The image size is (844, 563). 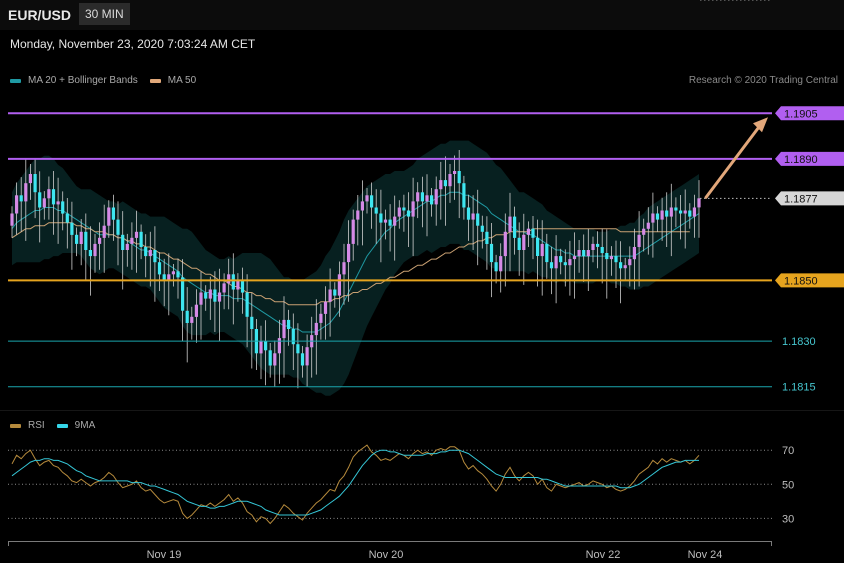 I want to click on level-resistance: 1.1905, so click(x=426, y=113).